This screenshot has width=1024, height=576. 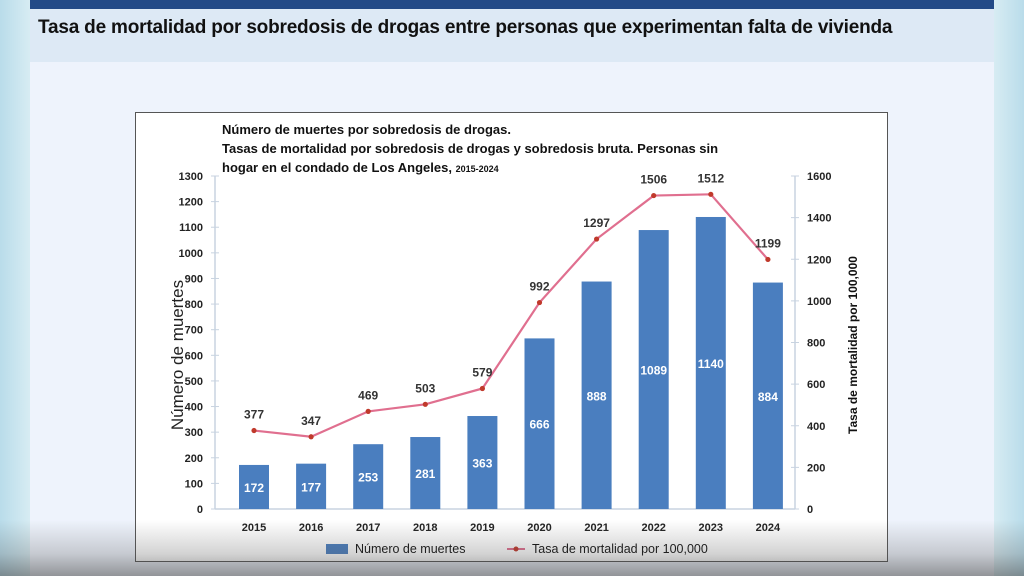 I want to click on right-tick-label: 0, so click(x=810, y=510).